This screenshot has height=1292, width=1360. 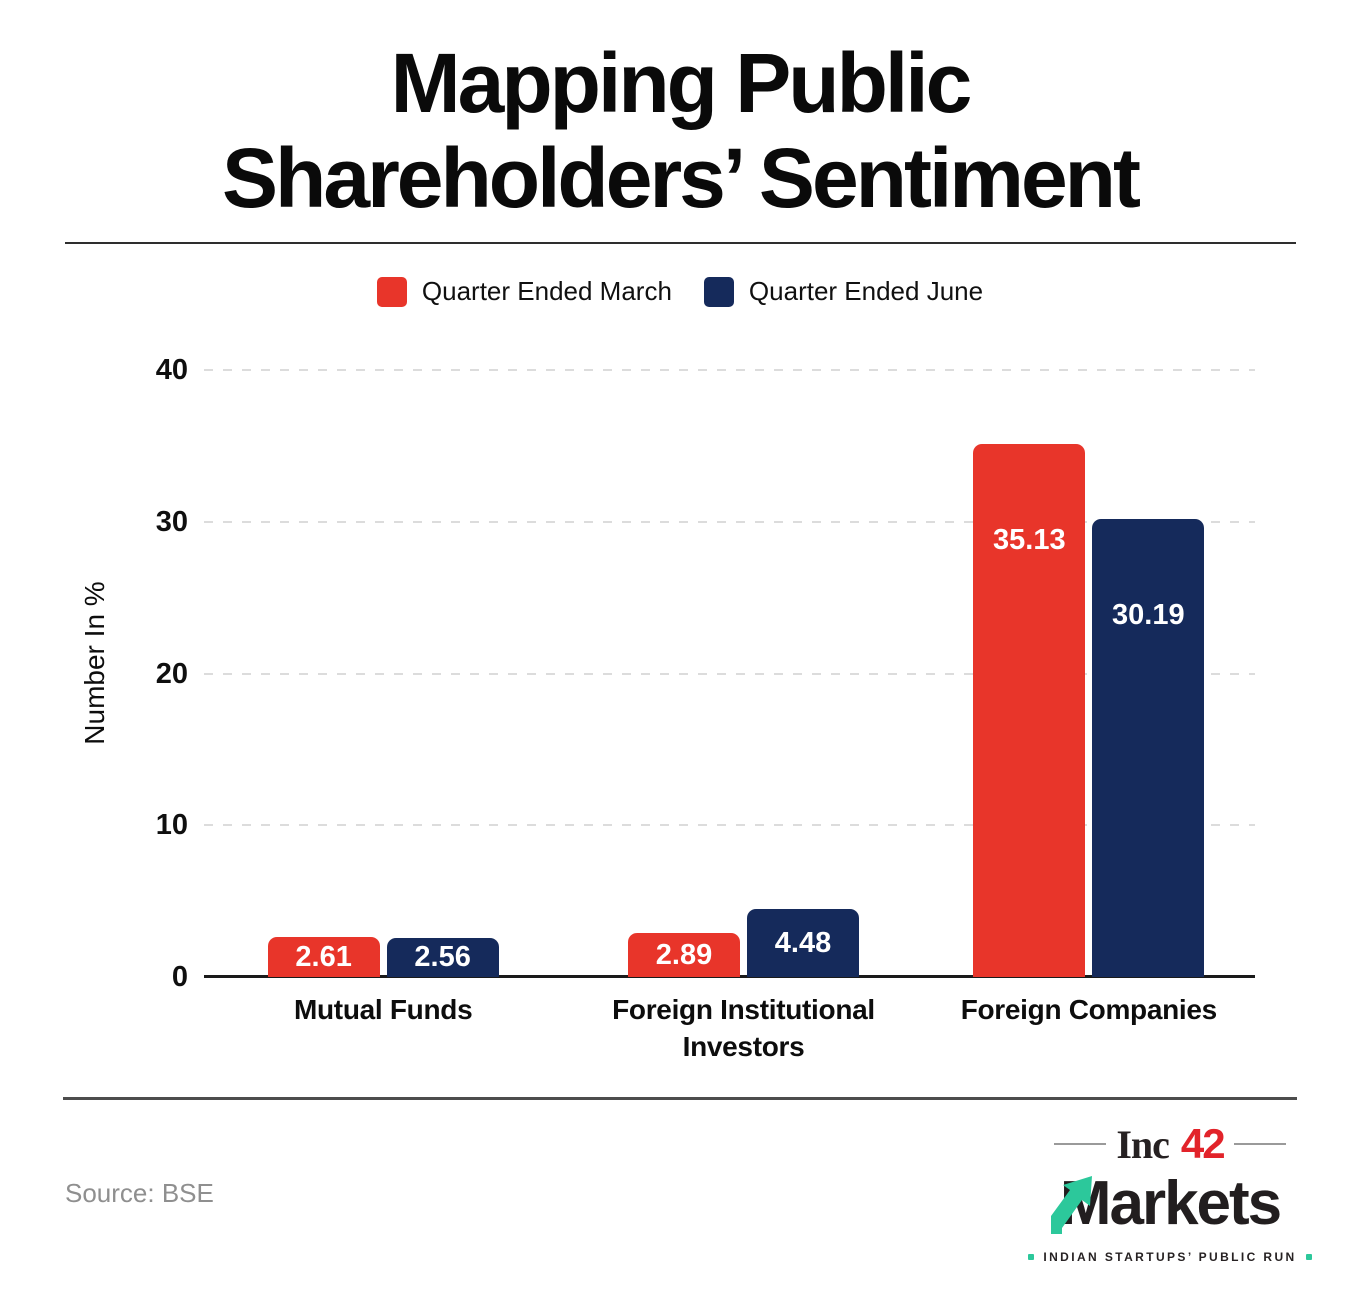 What do you see at coordinates (546, 291) in the screenshot?
I see `legend-label-march: Quarter Ended March` at bounding box center [546, 291].